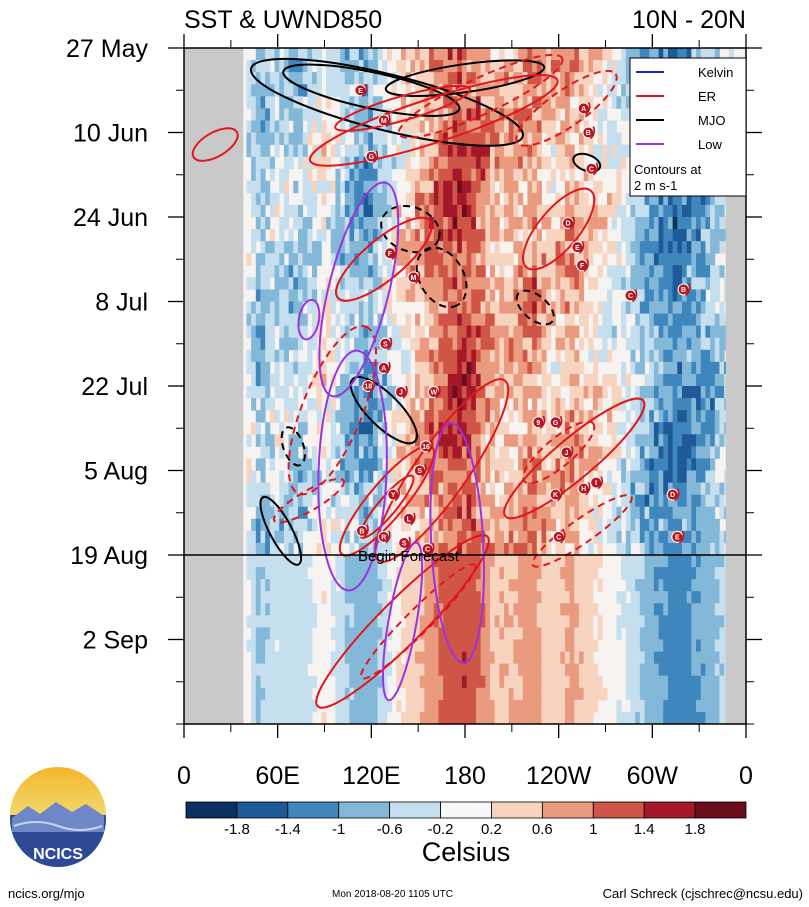 The image size is (809, 907). Describe the element at coordinates (465, 776) in the screenshot. I see `x-tick-label: 180` at that location.